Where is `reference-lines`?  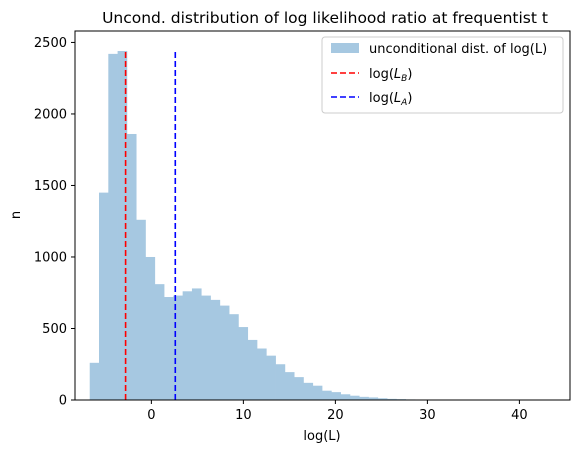 reference-lines is located at coordinates (150, 225).